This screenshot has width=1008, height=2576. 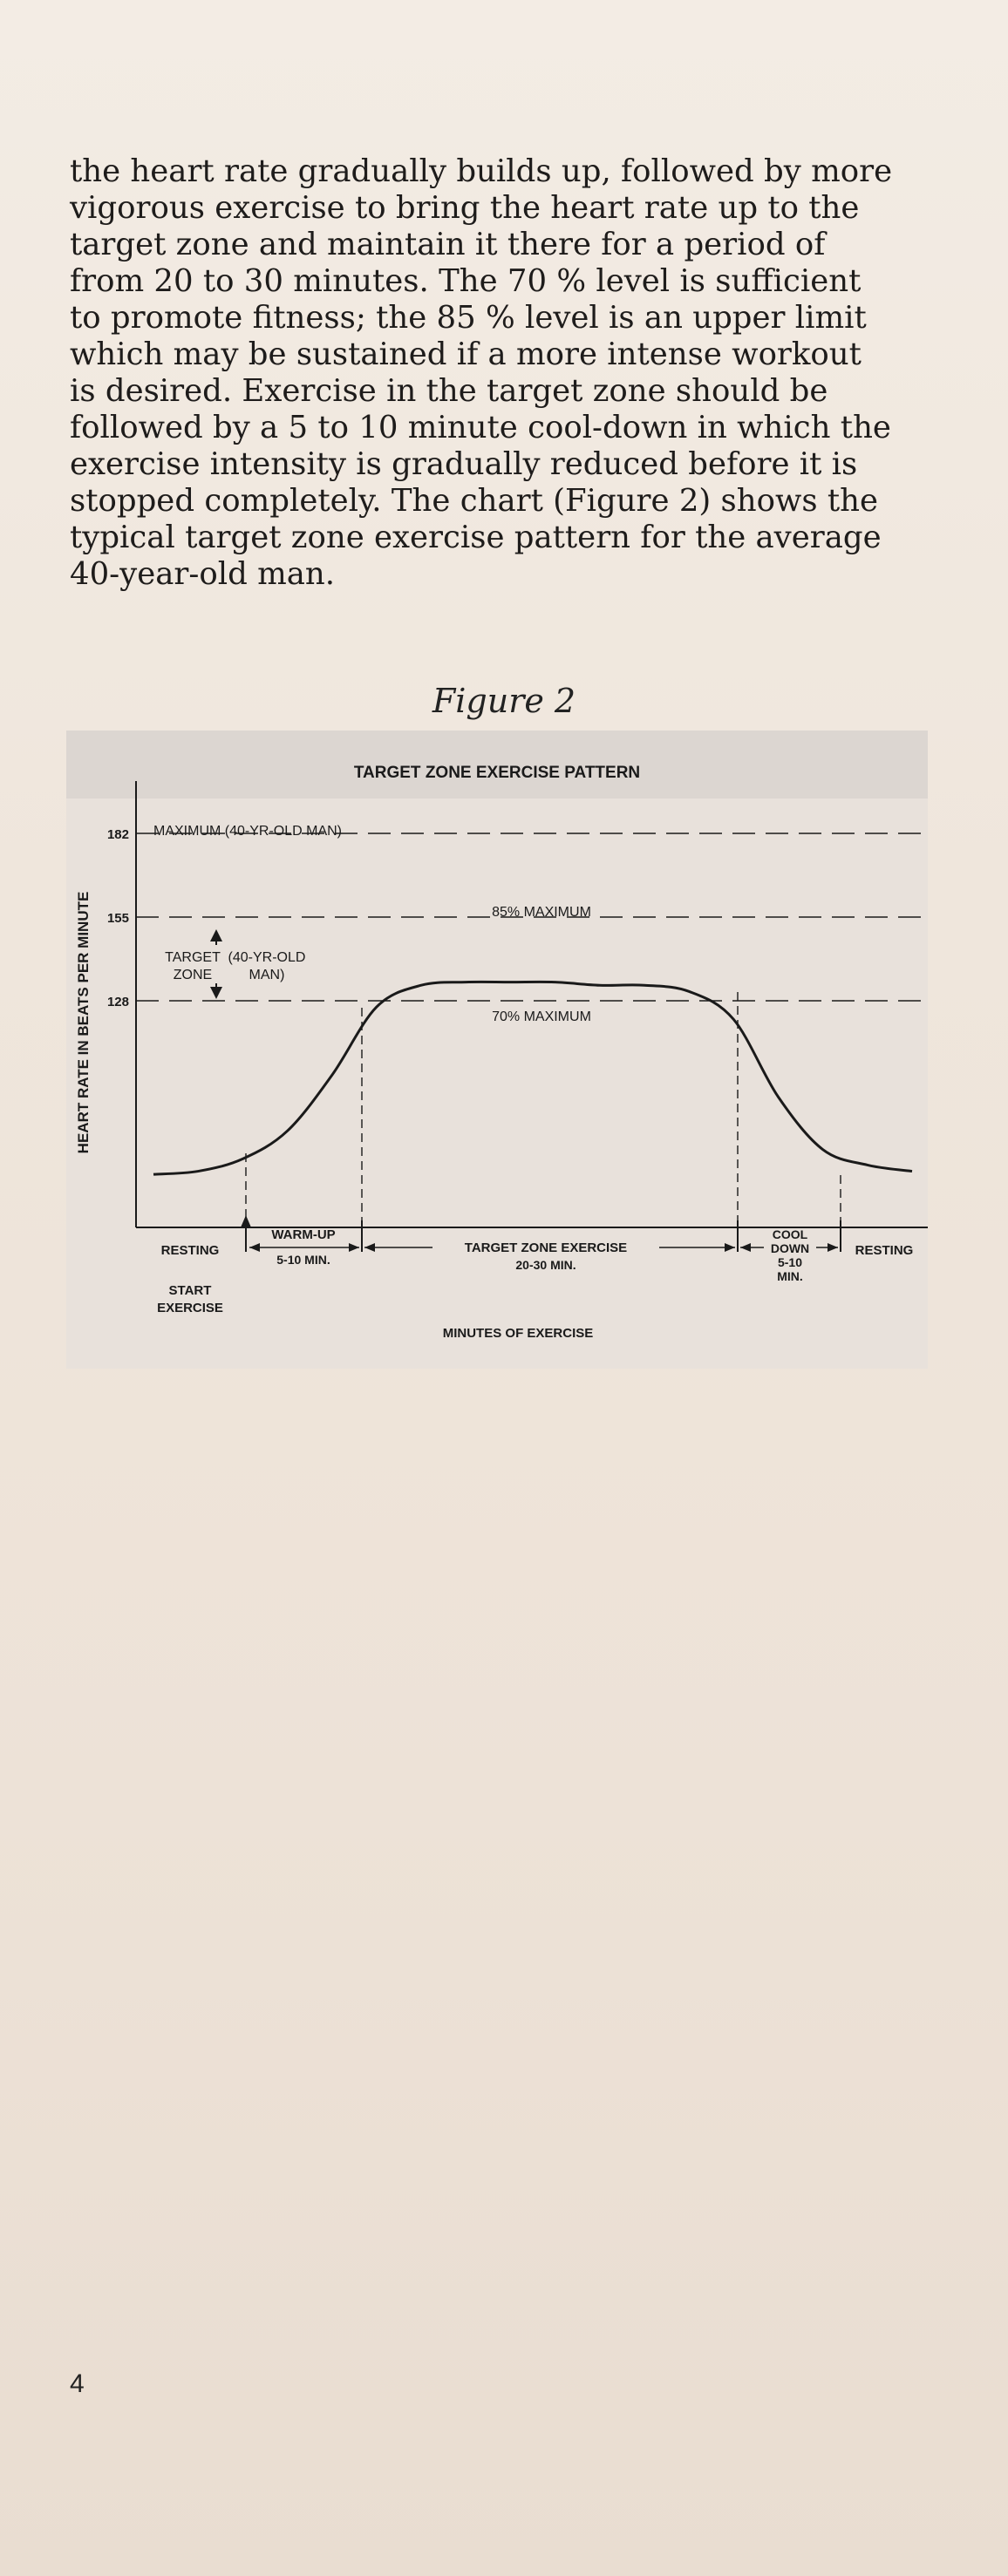 I want to click on warmup-right-arrowhead, so click(x=354, y=1247).